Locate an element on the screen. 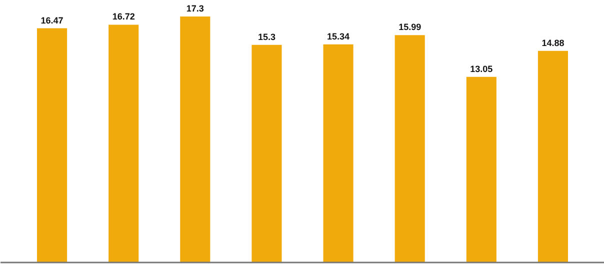 This screenshot has height=270, width=604. data-label: 17.3 is located at coordinates (195, 8).